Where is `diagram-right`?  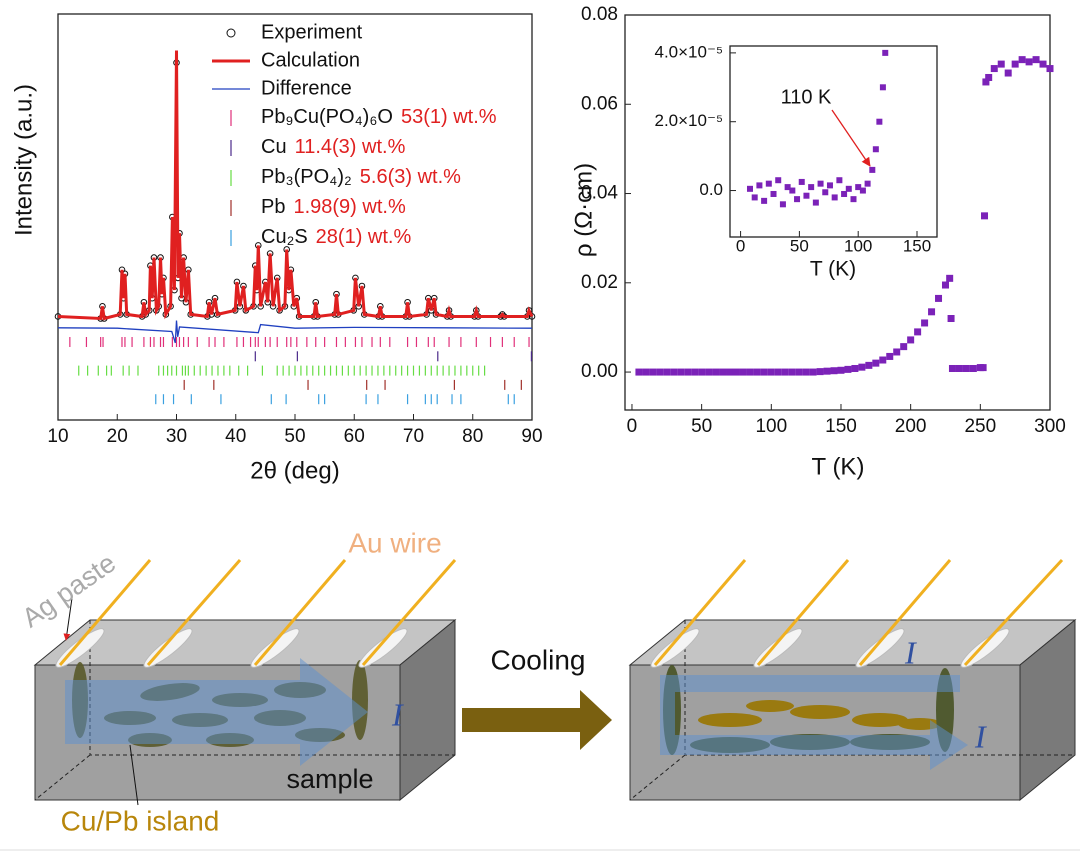
diagram-right is located at coordinates (852, 680).